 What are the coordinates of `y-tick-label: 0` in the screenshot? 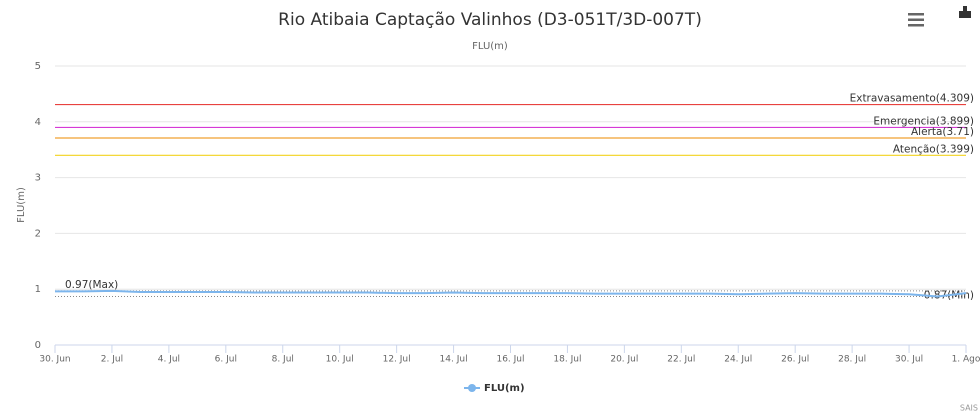 It's located at (38, 345).